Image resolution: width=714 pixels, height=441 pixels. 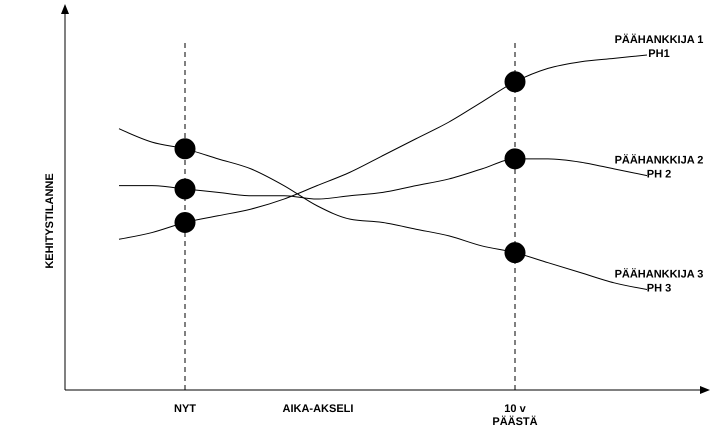 I want to click on series-label: PÄÄHANKKIJA 2 PH 2, so click(x=659, y=167).